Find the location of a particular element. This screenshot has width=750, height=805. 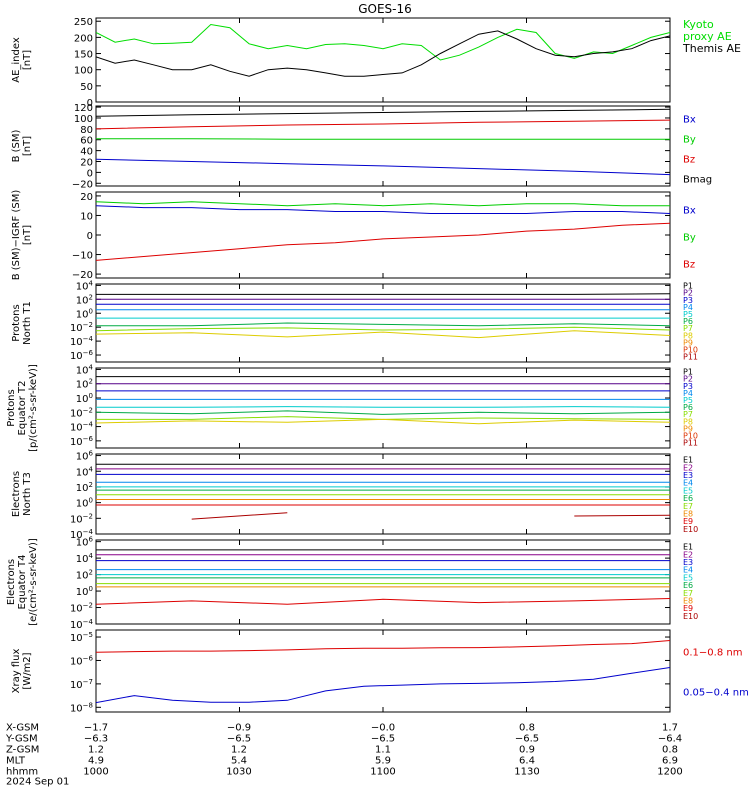

footer-value: −6.4 is located at coordinates (670, 738).